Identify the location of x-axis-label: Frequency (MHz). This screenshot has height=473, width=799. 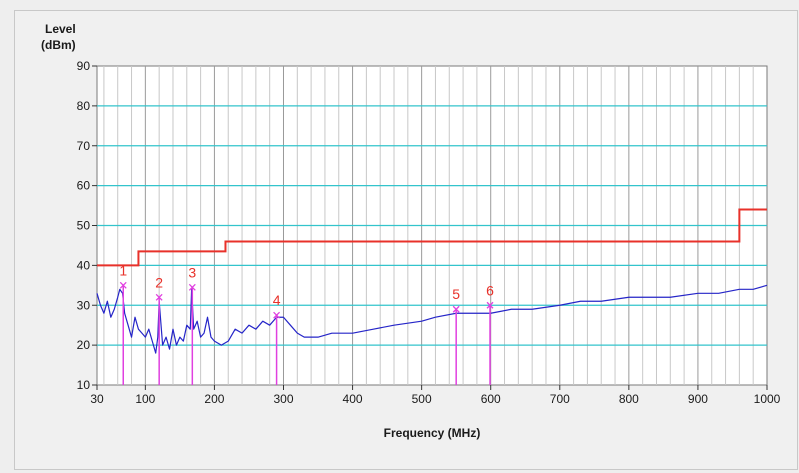
(432, 433).